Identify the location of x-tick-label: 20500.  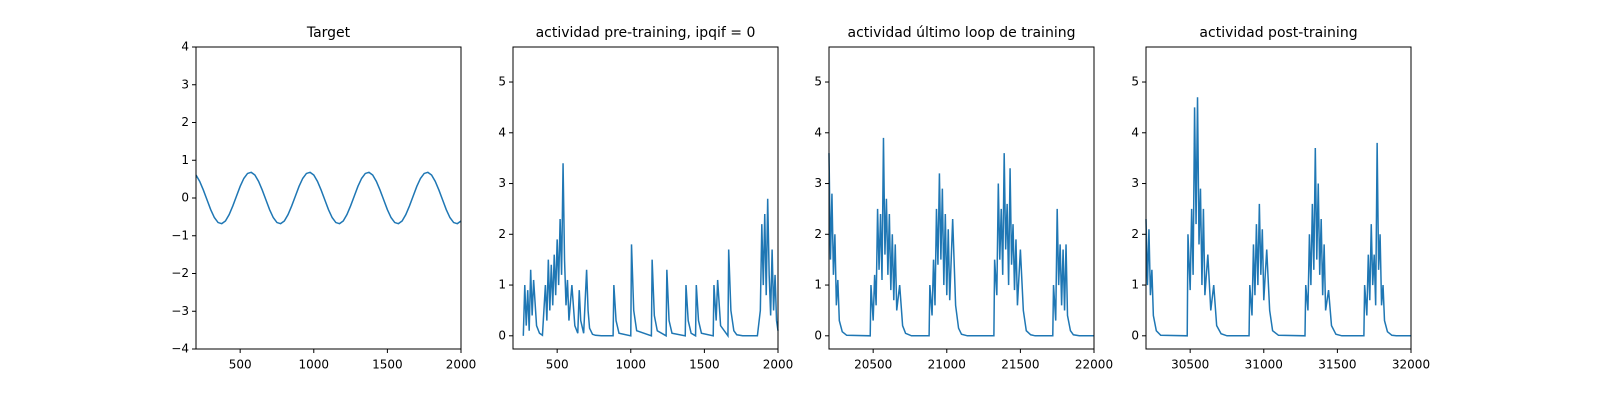
(873, 365).